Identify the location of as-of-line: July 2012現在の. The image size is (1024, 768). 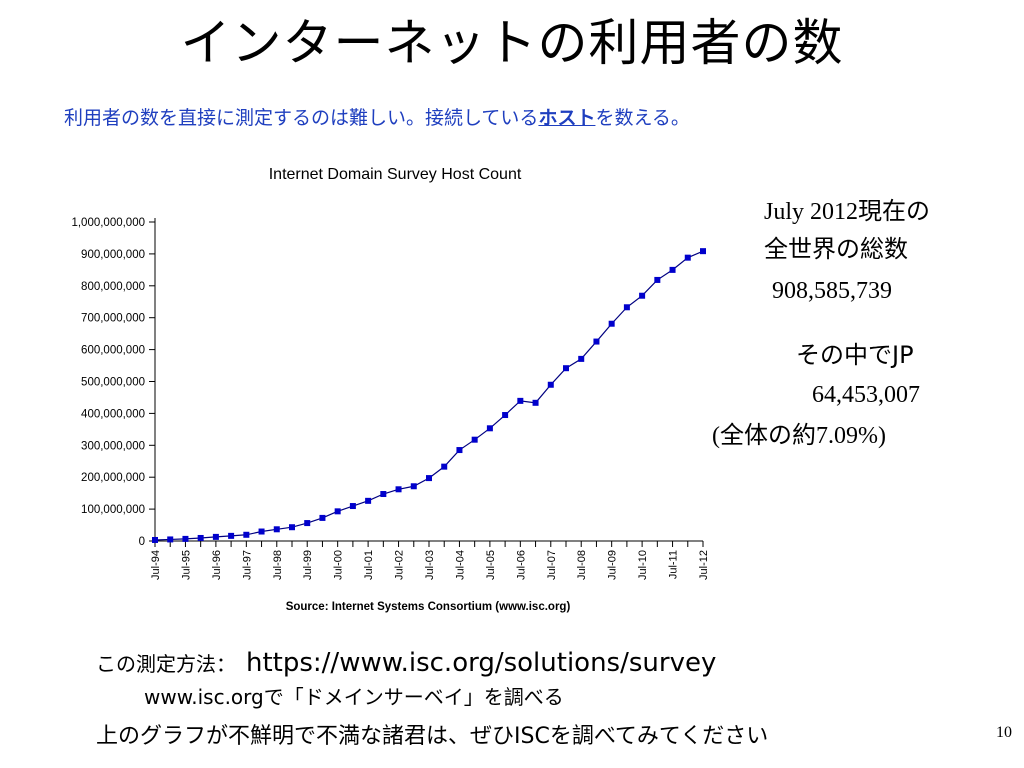
(847, 211).